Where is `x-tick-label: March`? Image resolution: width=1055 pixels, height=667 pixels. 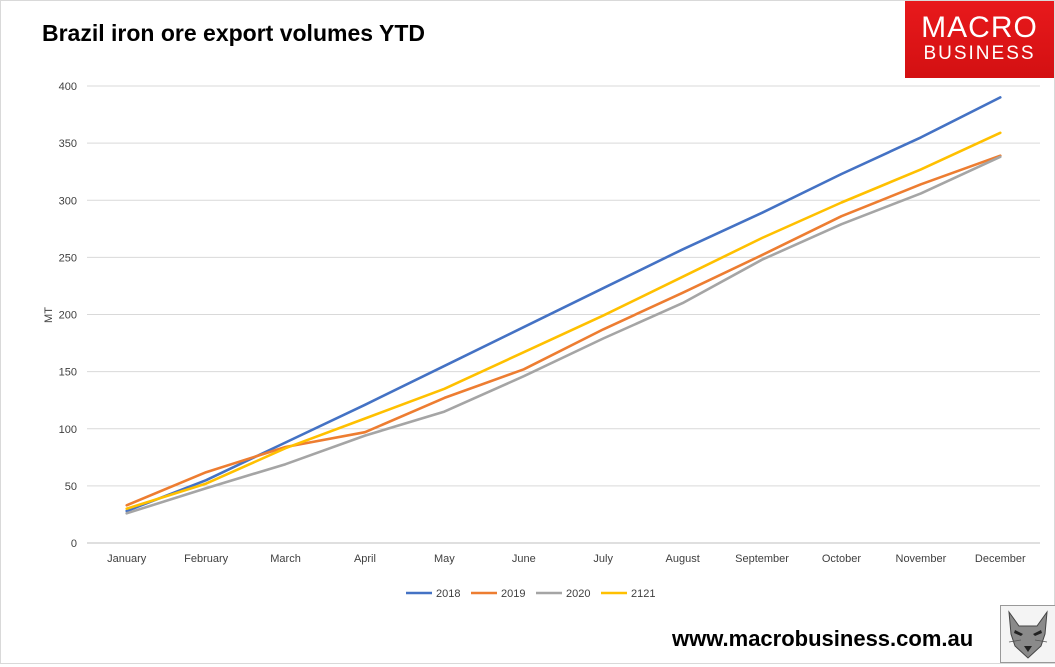
x-tick-label: March is located at coordinates (285, 559).